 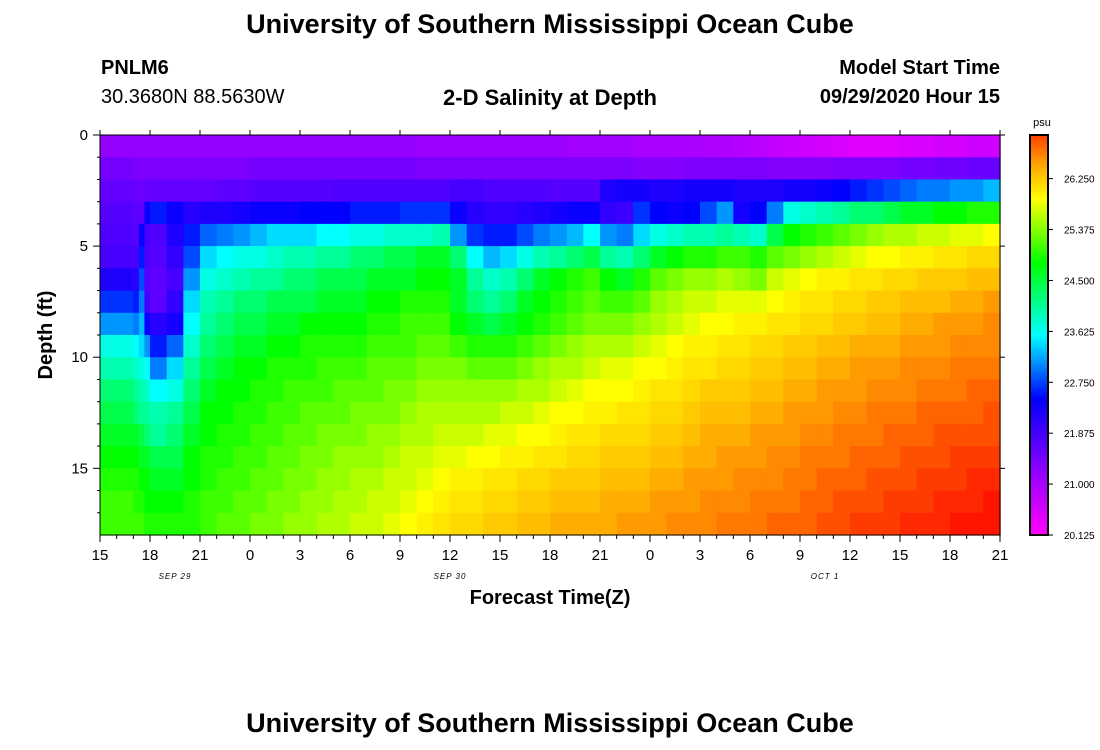 What do you see at coordinates (919, 68) in the screenshot?
I see `model-start-label: Model Start Time` at bounding box center [919, 68].